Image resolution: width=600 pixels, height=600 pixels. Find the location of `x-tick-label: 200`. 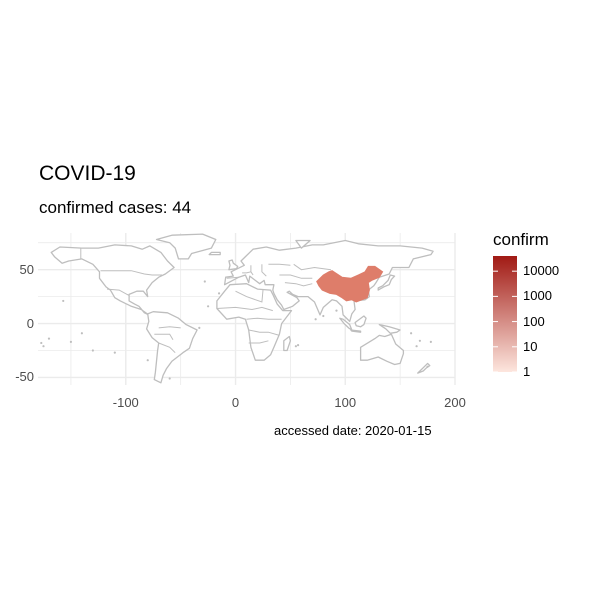

x-tick-label: 200 is located at coordinates (455, 402).